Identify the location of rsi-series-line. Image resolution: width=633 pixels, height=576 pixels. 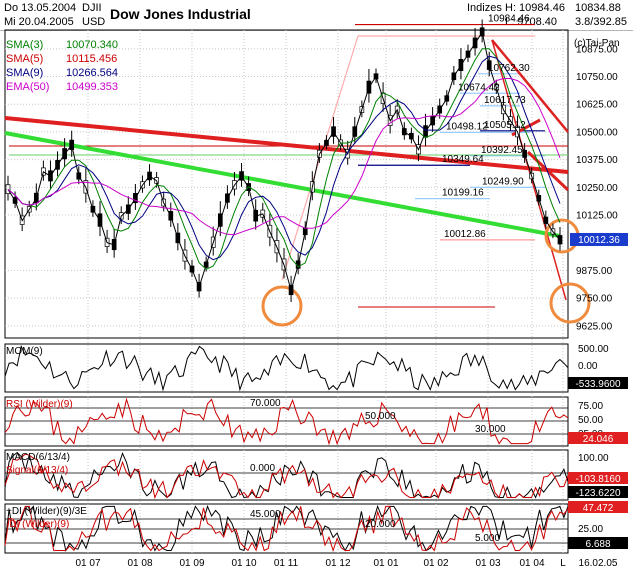
(286, 421).